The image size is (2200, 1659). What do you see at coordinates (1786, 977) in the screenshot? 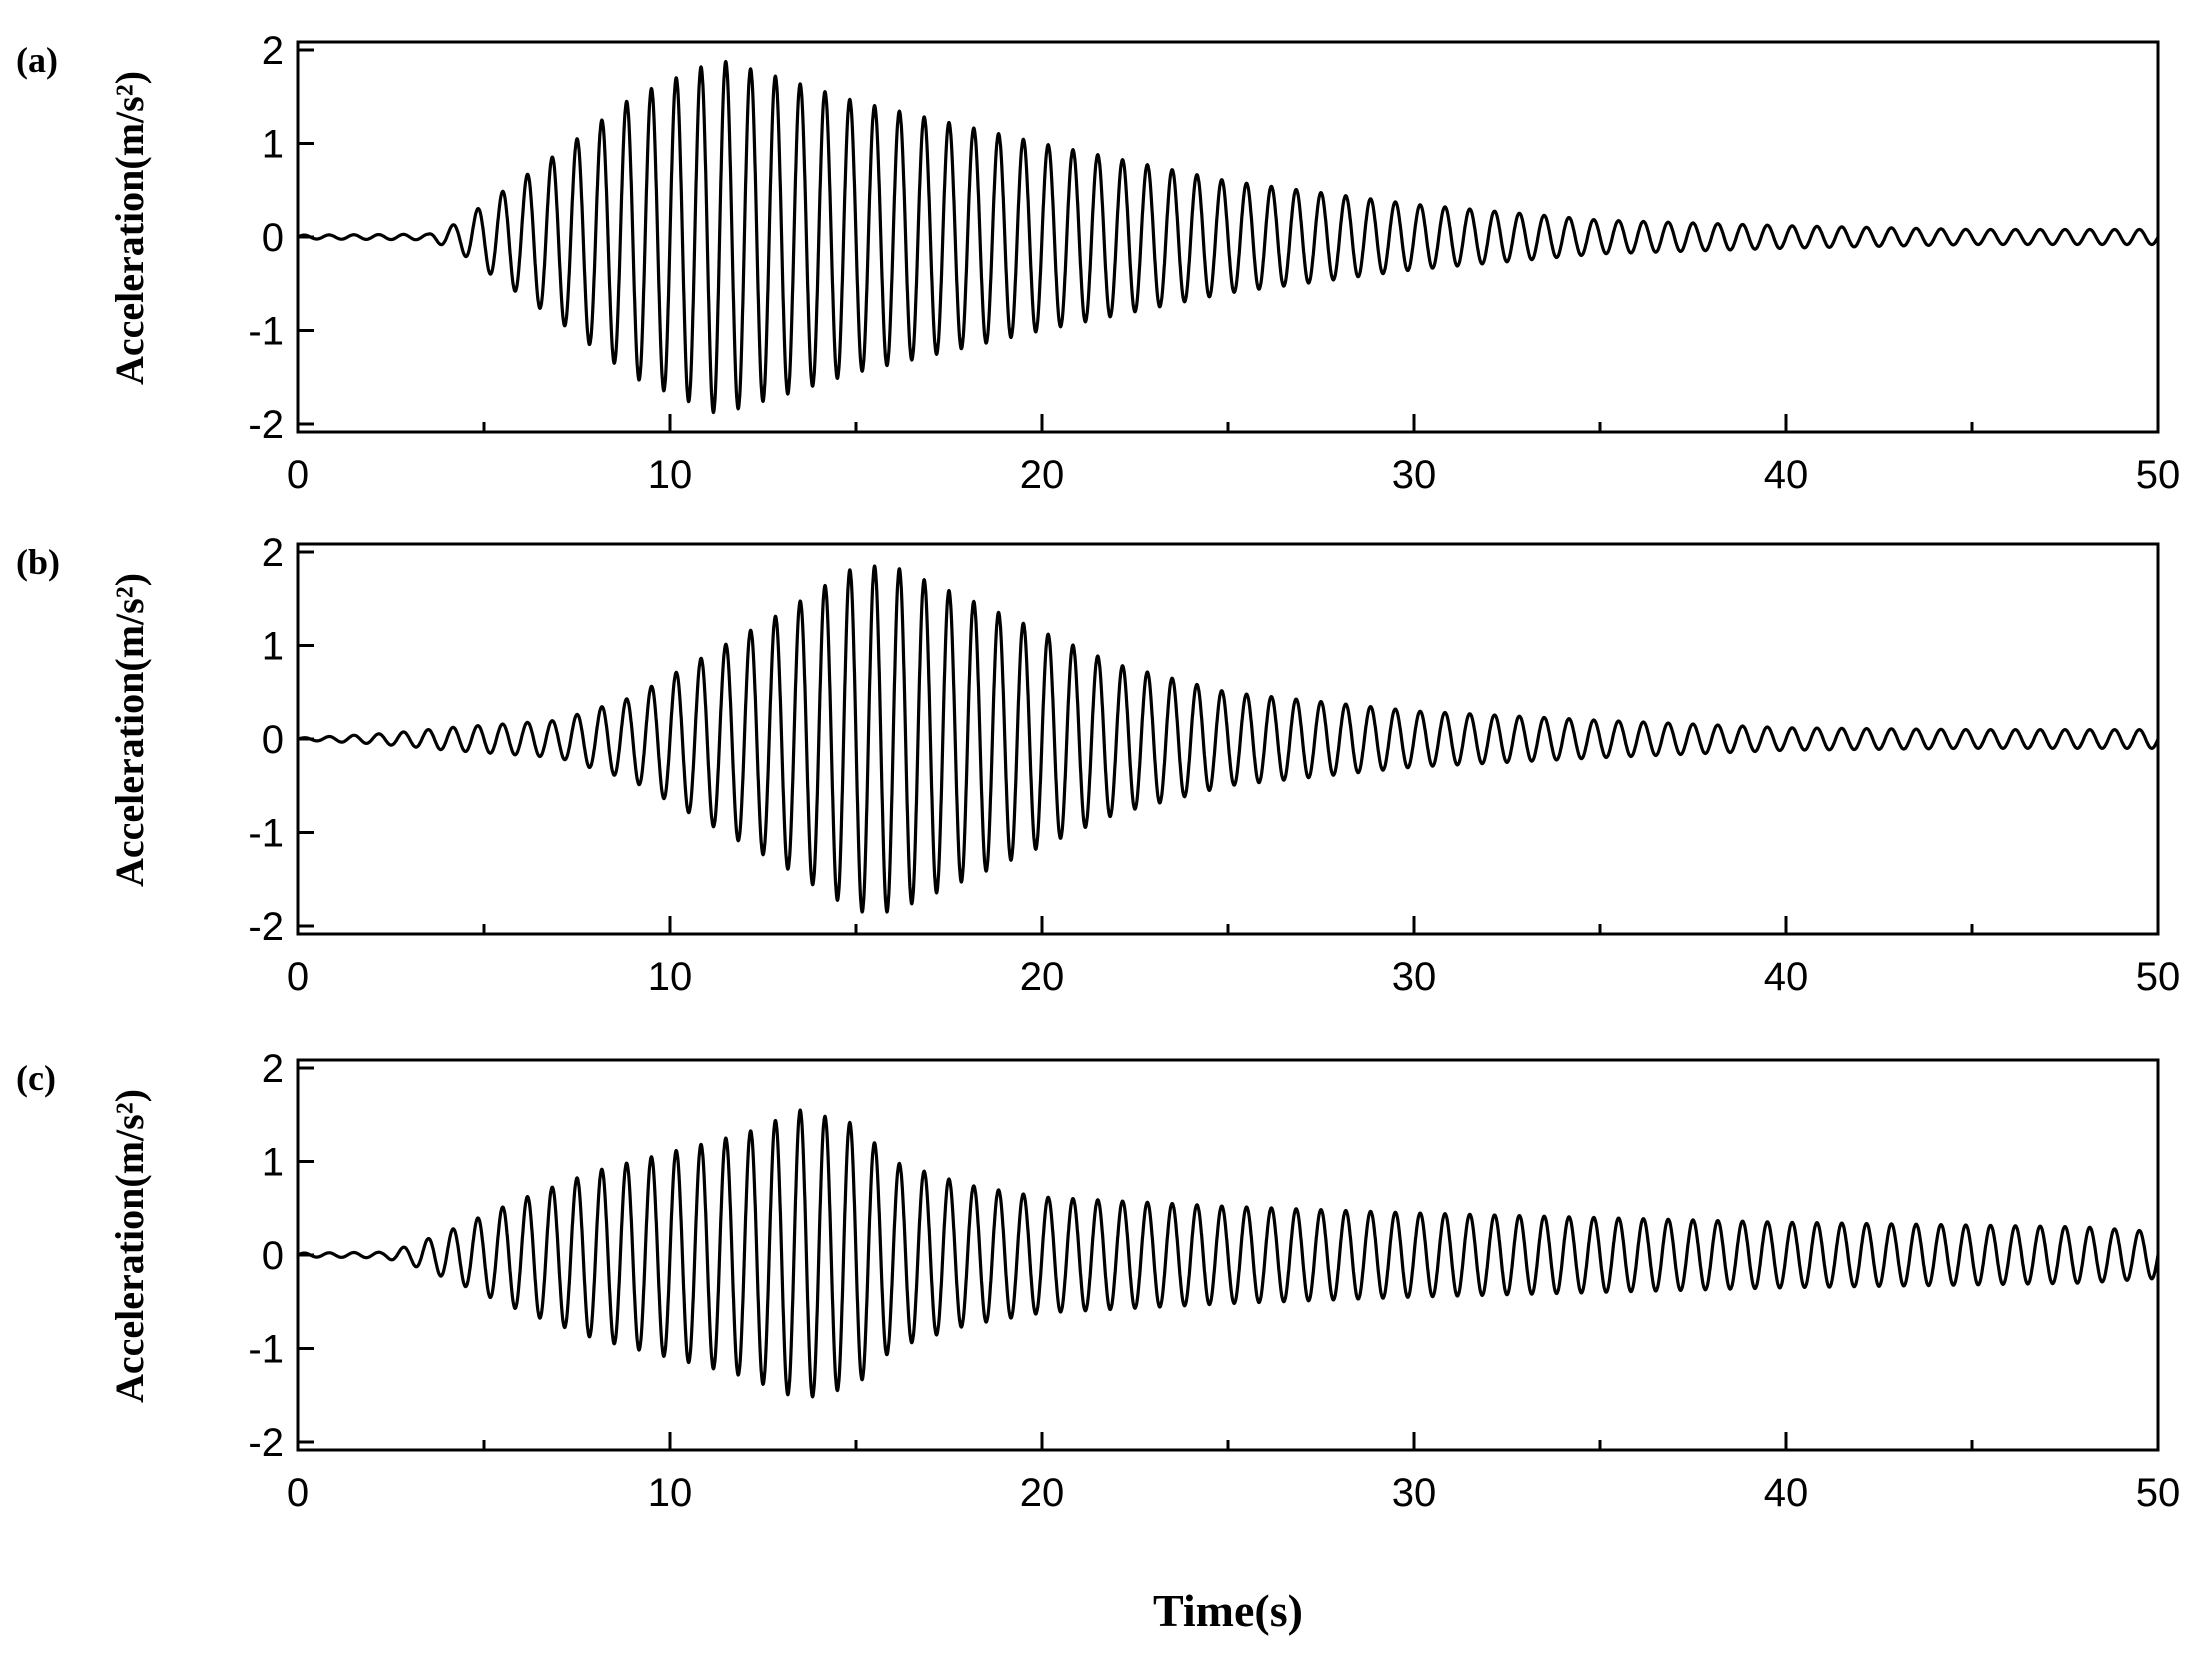
I see `panel-b-x-tick-label: 40` at bounding box center [1786, 977].